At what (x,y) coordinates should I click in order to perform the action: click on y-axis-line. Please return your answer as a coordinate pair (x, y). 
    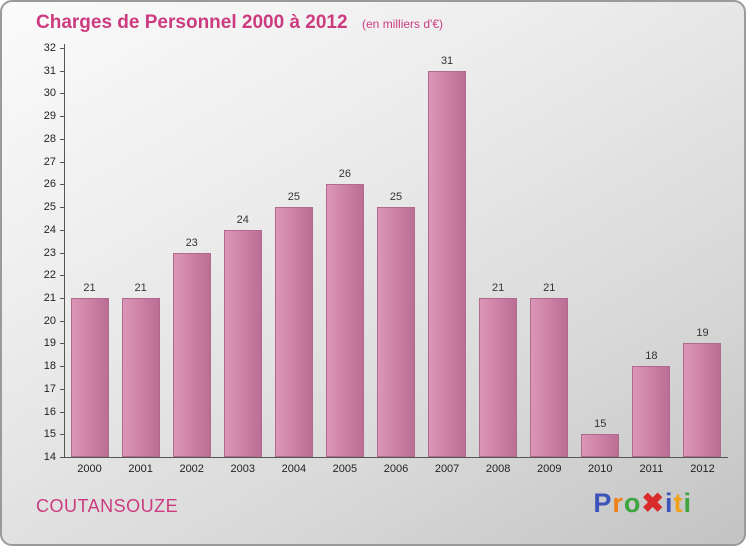
    Looking at the image, I should click on (64, 251).